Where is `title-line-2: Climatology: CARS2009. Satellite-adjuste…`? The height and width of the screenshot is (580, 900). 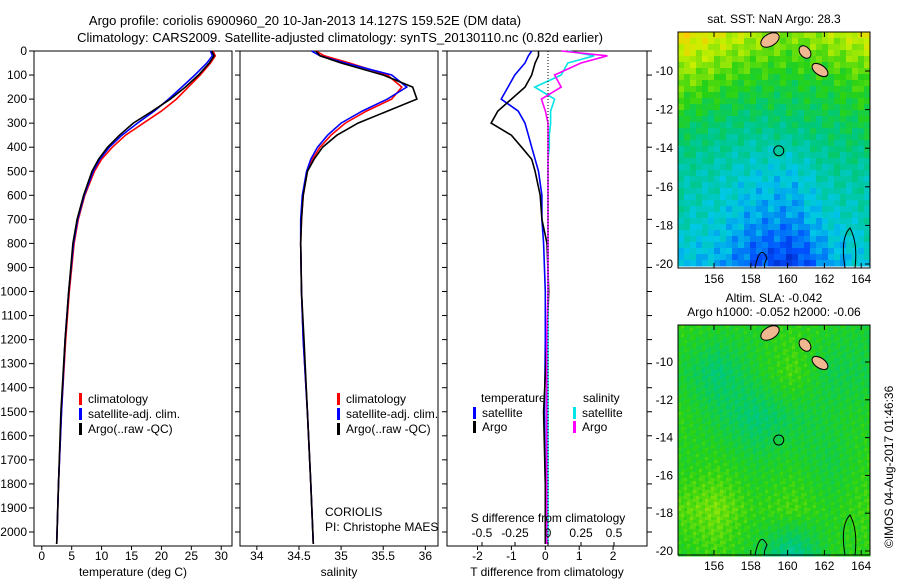 title-line-2: Climatology: CARS2009. Satellite-adjuste… is located at coordinates (340, 37).